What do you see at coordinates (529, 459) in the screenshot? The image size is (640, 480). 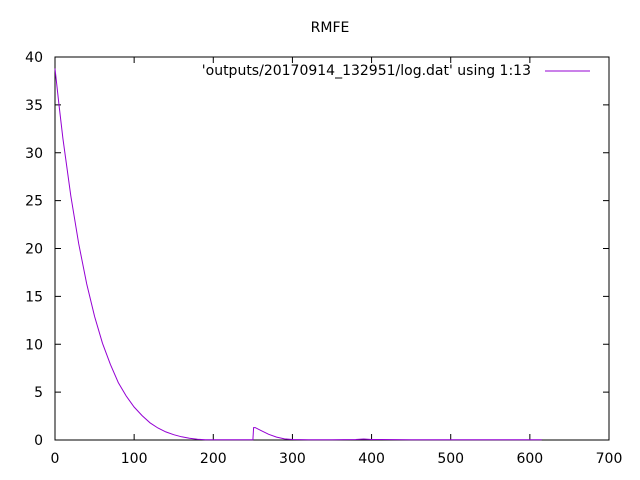 I see `x-tick-label: 600` at bounding box center [529, 459].